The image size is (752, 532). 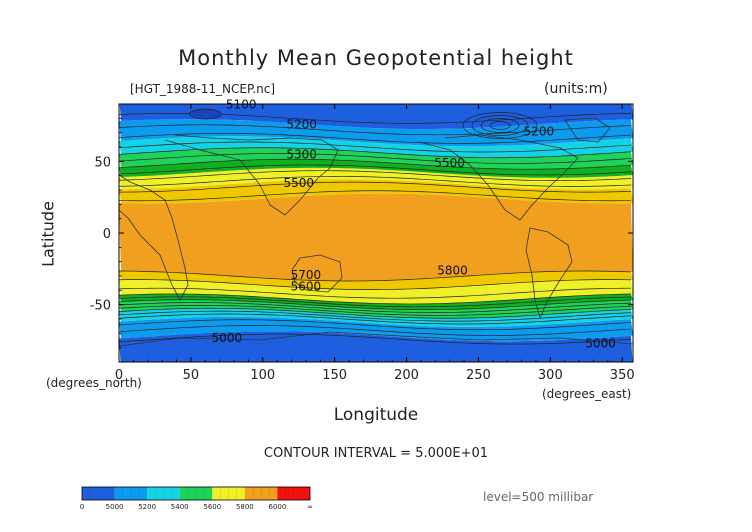 What do you see at coordinates (298, 183) in the screenshot?
I see `contour-label-5: 5500` at bounding box center [298, 183].